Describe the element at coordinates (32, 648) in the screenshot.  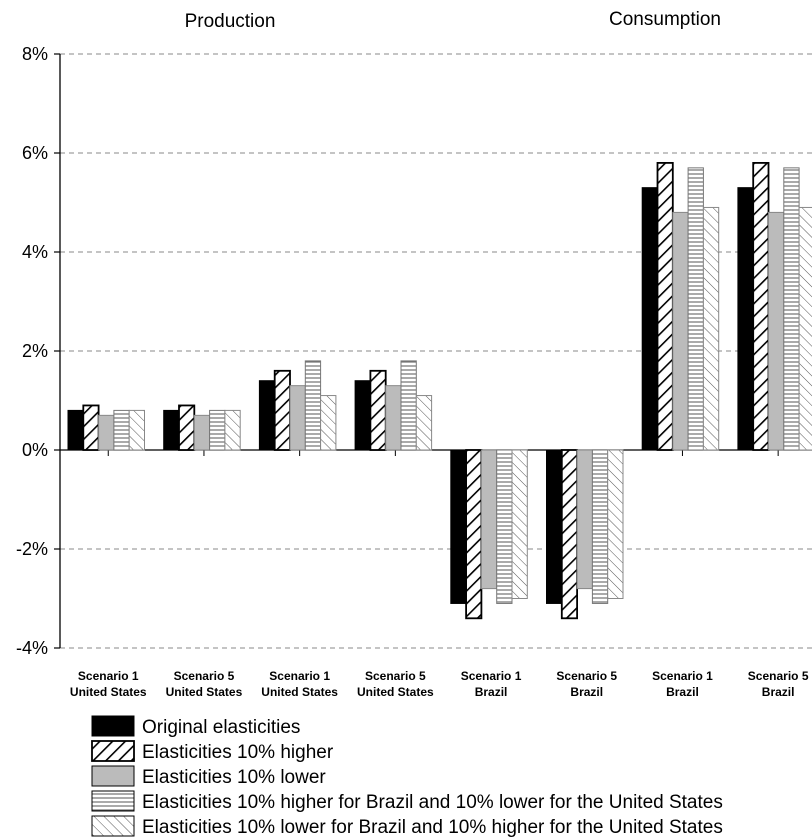
I see `y-tick-label: -4%` at that location.